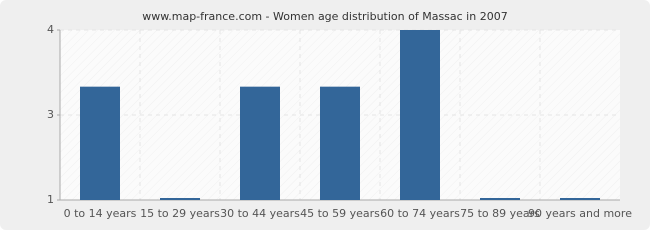 The height and width of the screenshot is (240, 650). What do you see at coordinates (50, 199) in the screenshot?
I see `y-tick-label: 1` at bounding box center [50, 199].